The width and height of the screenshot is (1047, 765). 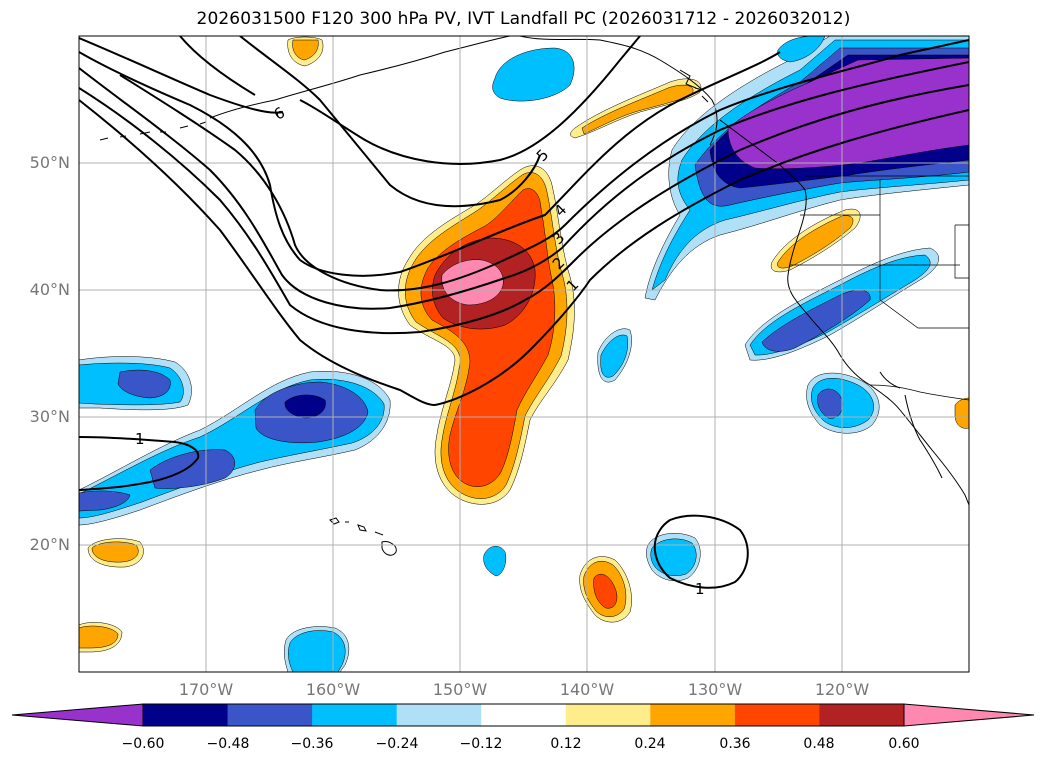 What do you see at coordinates (587, 689) in the screenshot?
I see `lon-label-140w: 140°W` at bounding box center [587, 689].